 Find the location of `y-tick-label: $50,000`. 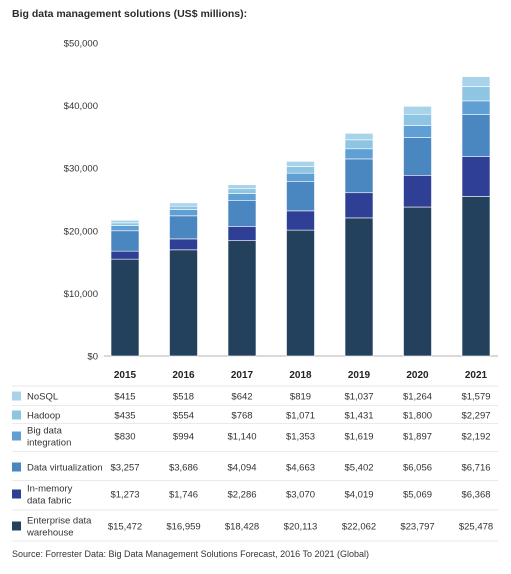

y-tick-label: $50,000 is located at coordinates (81, 44).